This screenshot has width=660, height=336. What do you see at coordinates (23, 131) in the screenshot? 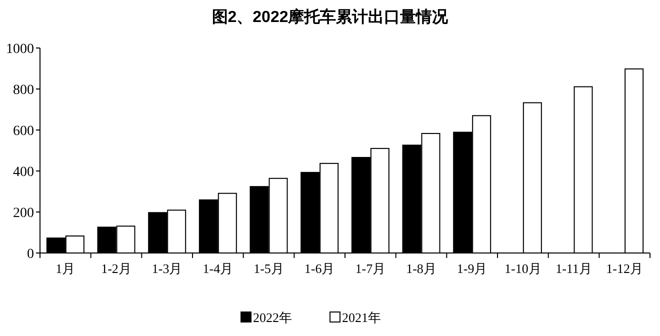
I see `y-tick-label: 600` at bounding box center [23, 131].